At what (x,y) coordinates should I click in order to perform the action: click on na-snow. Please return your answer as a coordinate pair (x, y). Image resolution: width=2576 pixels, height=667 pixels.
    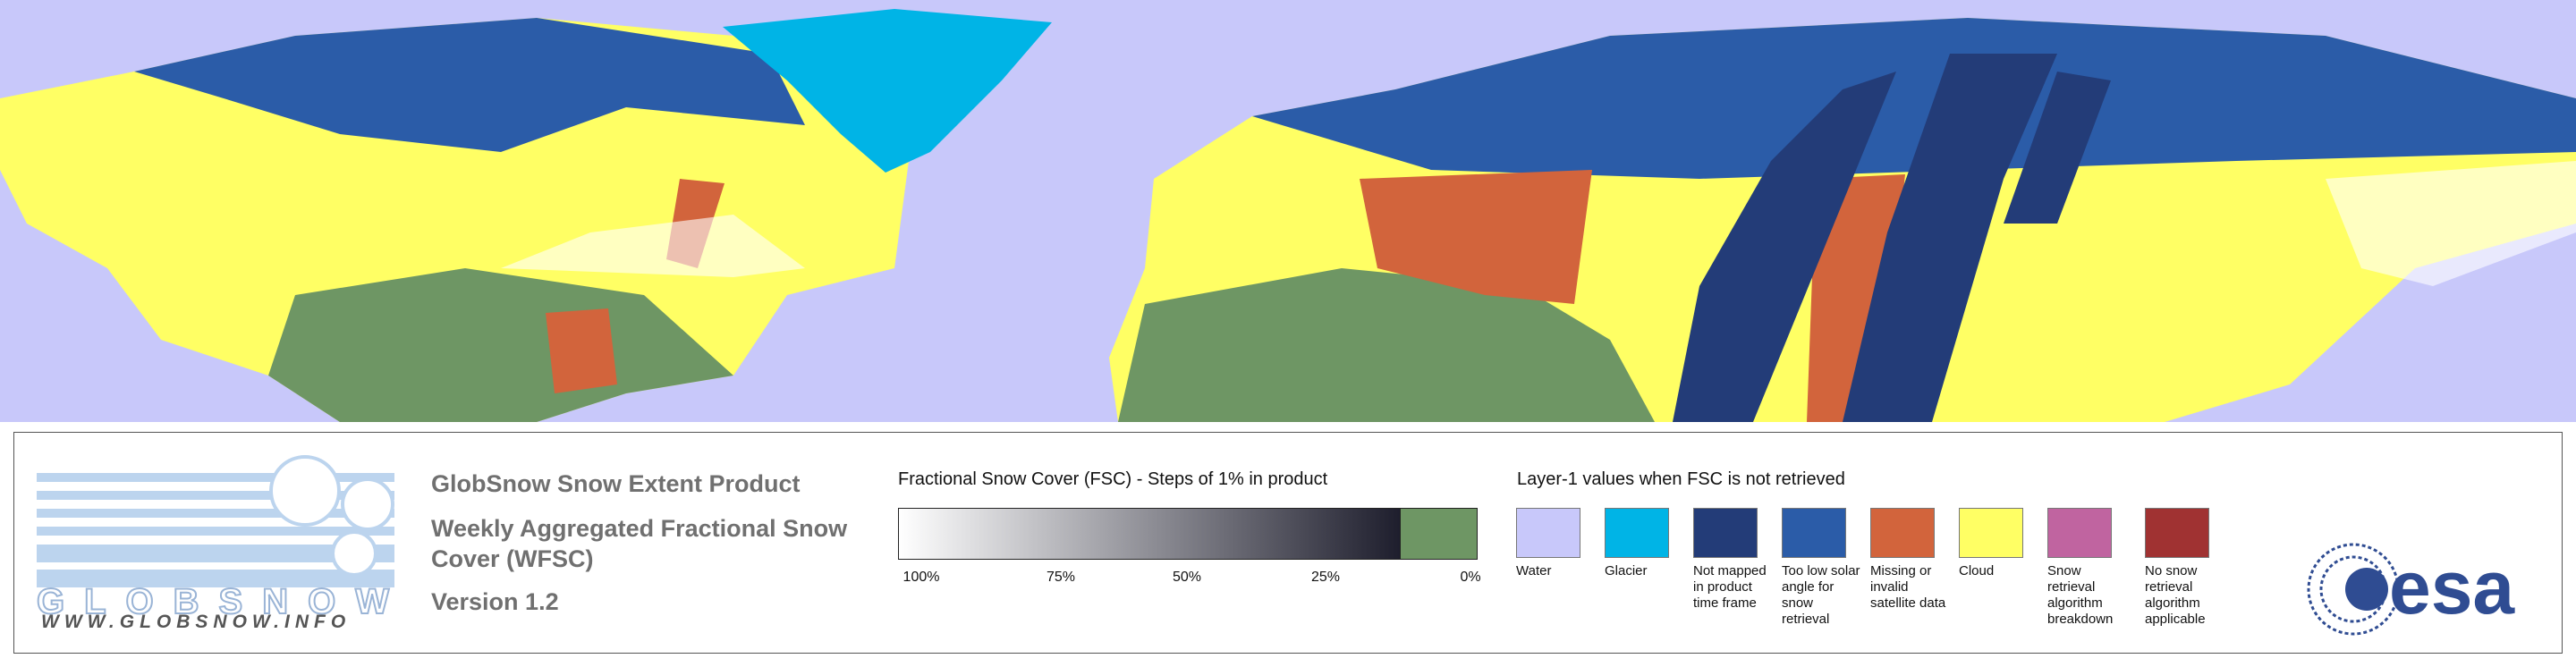
    Looking at the image, I should click on (653, 246).